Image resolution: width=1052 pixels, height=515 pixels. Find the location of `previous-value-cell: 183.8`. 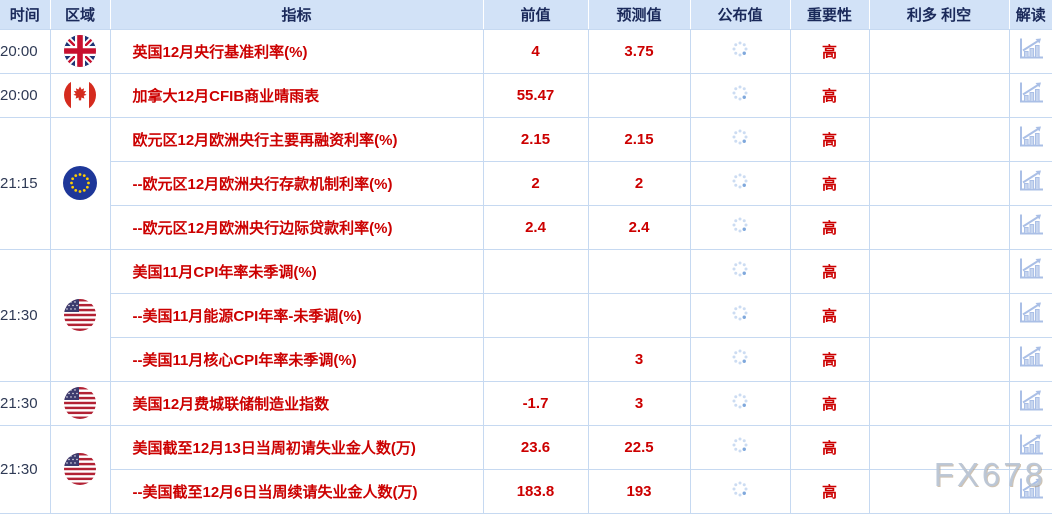

previous-value-cell: 183.8 is located at coordinates (535, 491).